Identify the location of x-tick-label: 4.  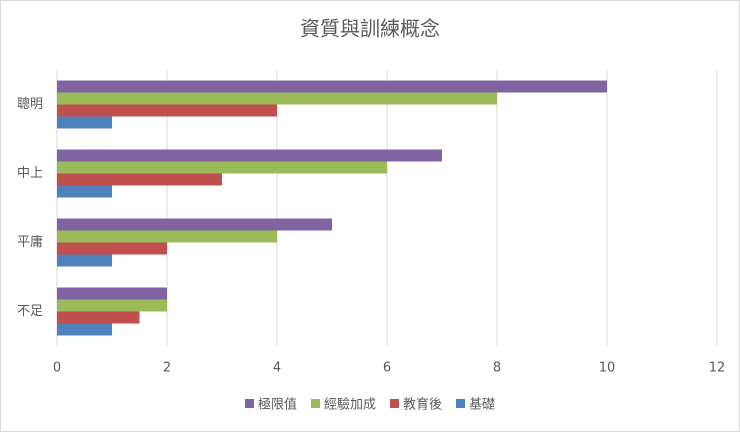
(277, 368).